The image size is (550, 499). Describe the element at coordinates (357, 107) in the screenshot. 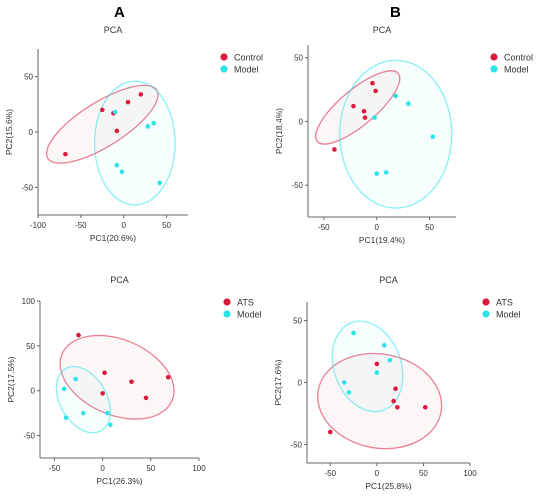

I see `confidence-ellipse-control` at that location.